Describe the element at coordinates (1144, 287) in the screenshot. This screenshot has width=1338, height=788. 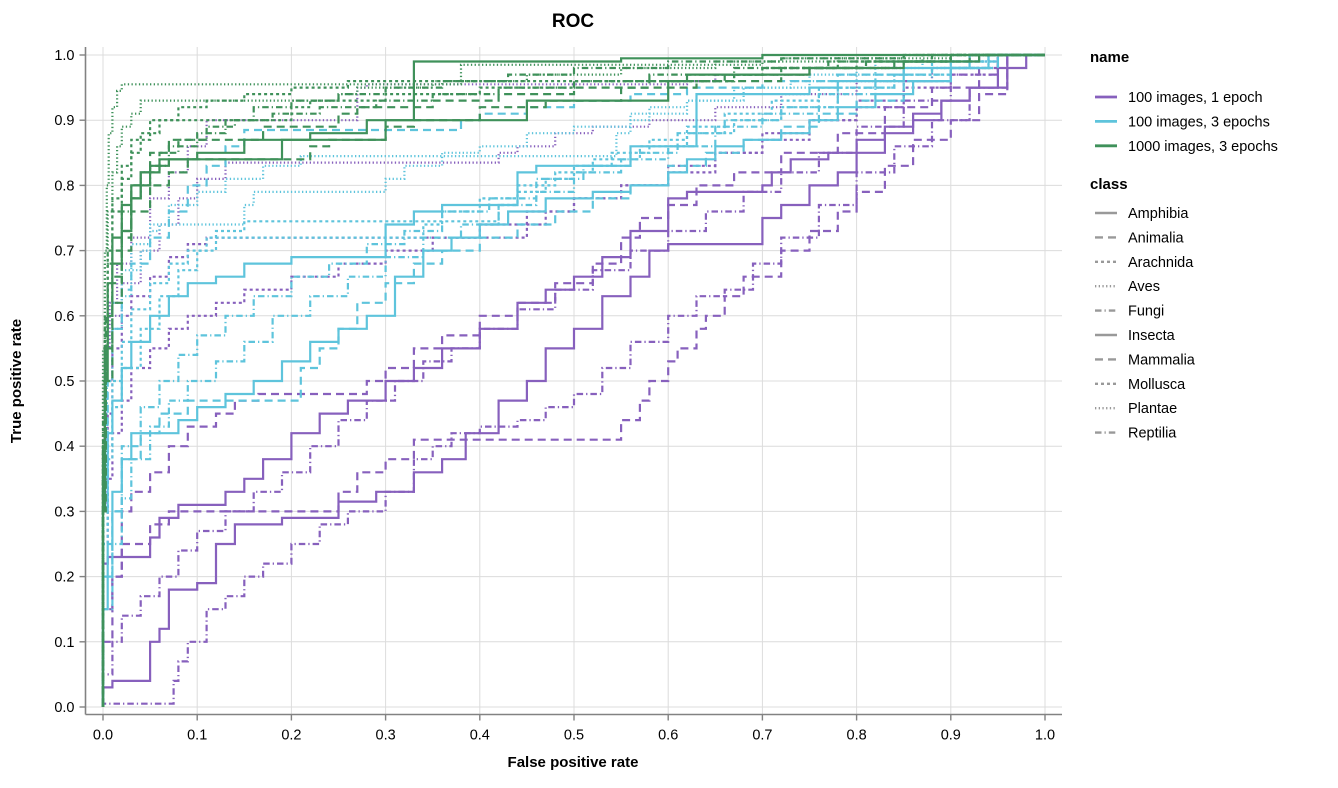
I see `legend-class-label: Aves` at that location.